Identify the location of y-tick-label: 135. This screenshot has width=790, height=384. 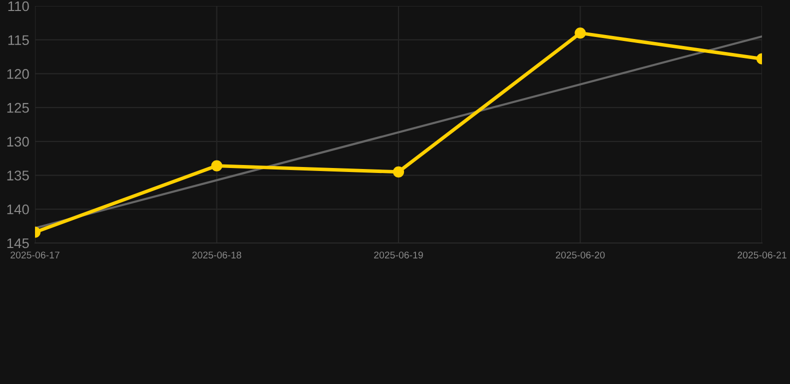
(18, 175).